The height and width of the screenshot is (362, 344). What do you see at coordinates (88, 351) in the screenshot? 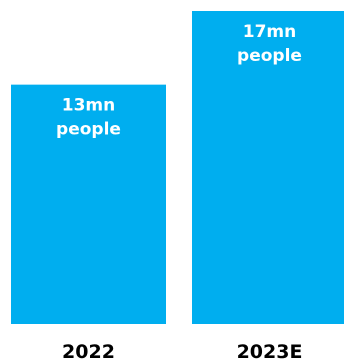
I see `category-label-2022: 2022` at bounding box center [88, 351].